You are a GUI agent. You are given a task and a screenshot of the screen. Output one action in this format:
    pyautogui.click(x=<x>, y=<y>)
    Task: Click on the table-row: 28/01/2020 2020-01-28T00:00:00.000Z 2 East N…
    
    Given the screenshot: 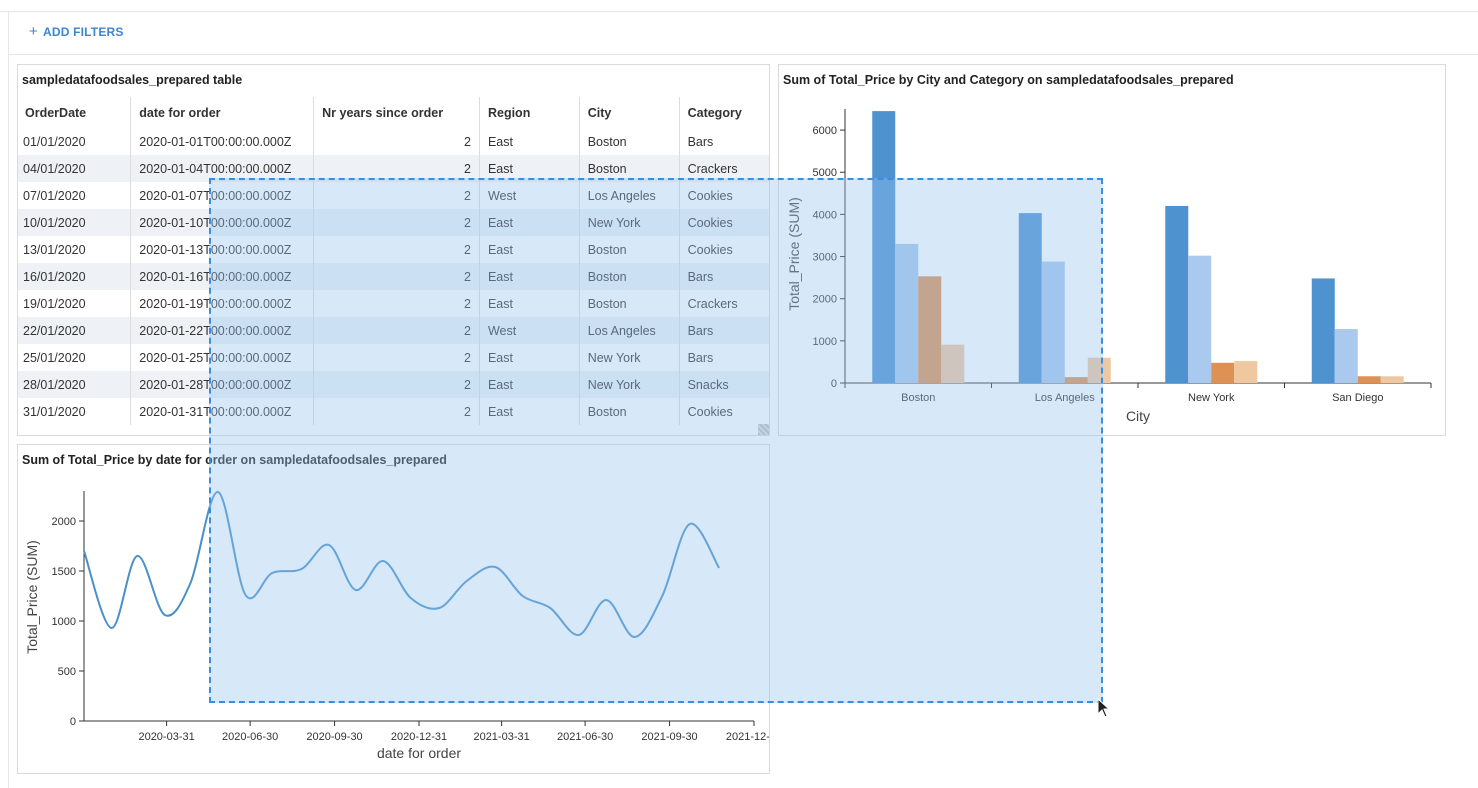 What is the action you would take?
    pyautogui.click(x=393, y=384)
    